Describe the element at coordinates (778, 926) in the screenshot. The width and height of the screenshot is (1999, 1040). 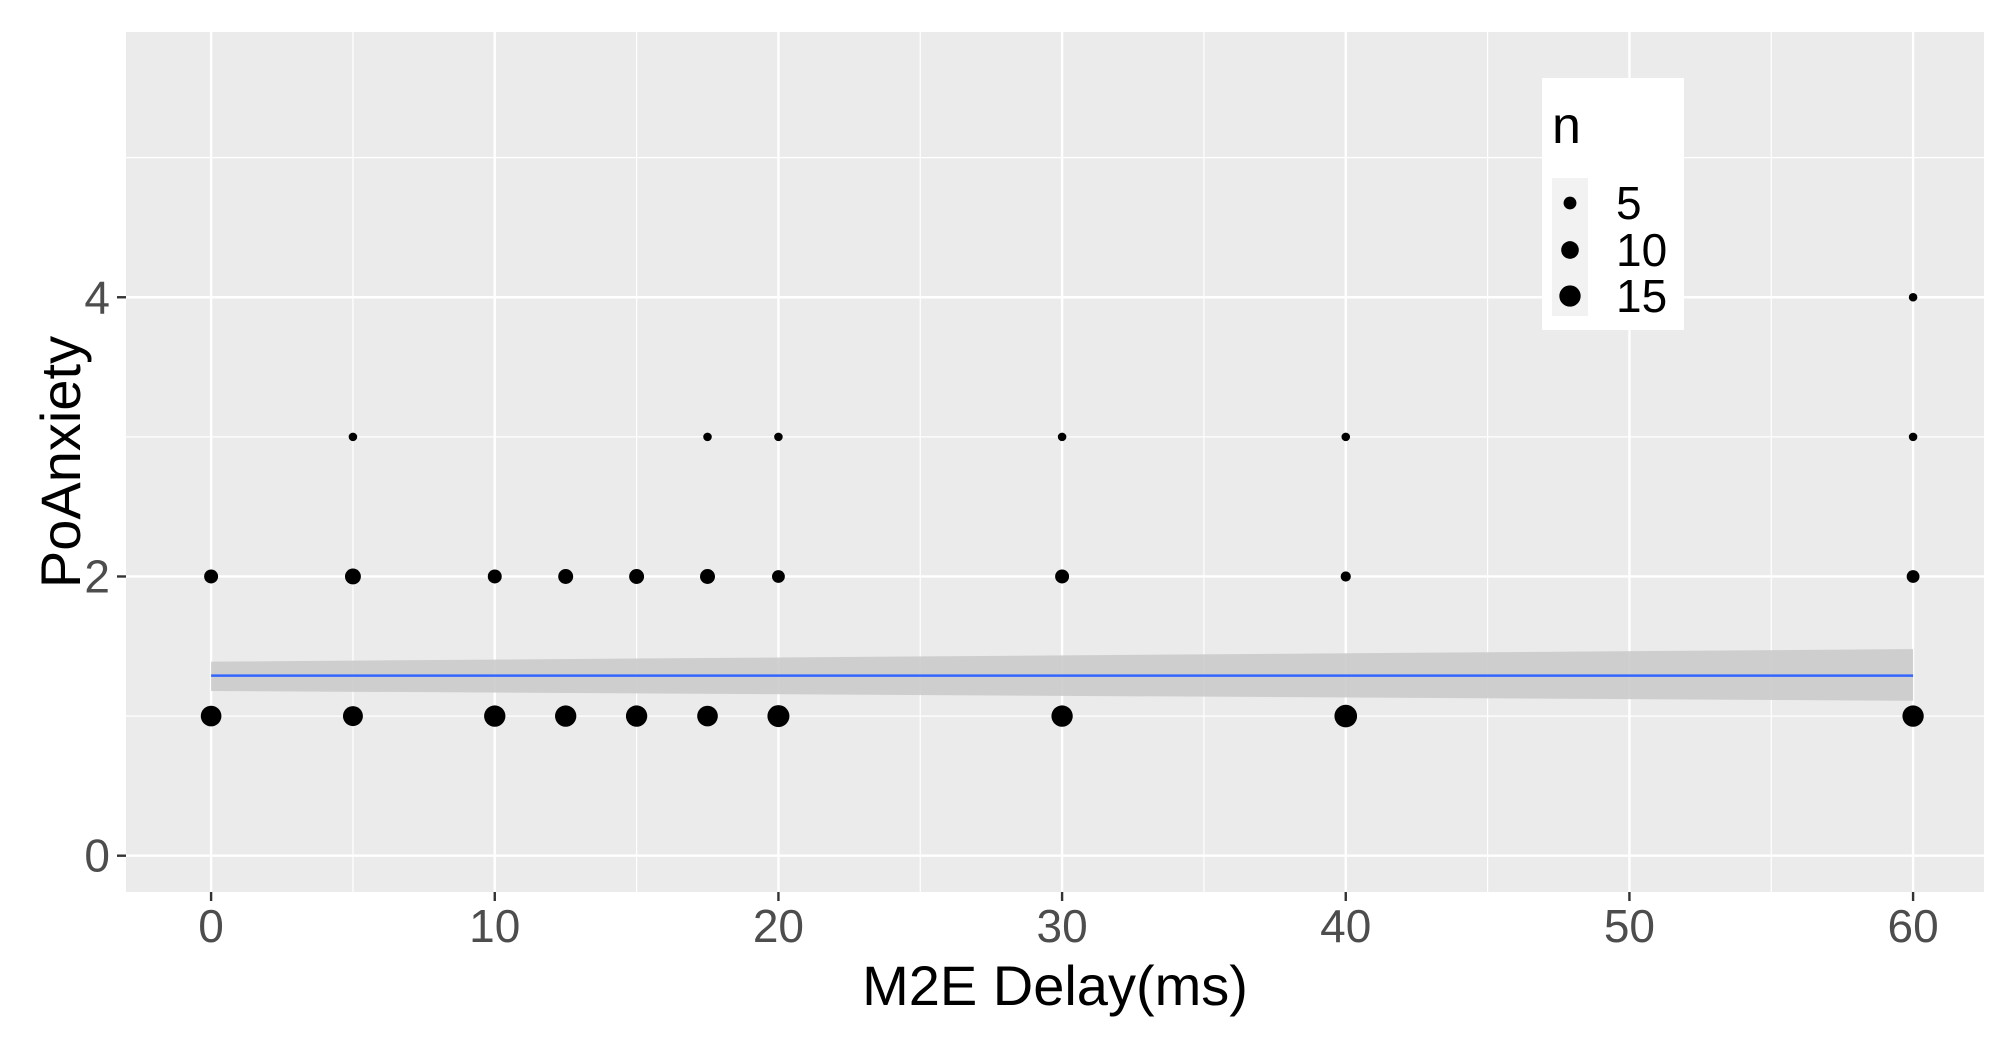
I see `x-tick-label: 20` at that location.